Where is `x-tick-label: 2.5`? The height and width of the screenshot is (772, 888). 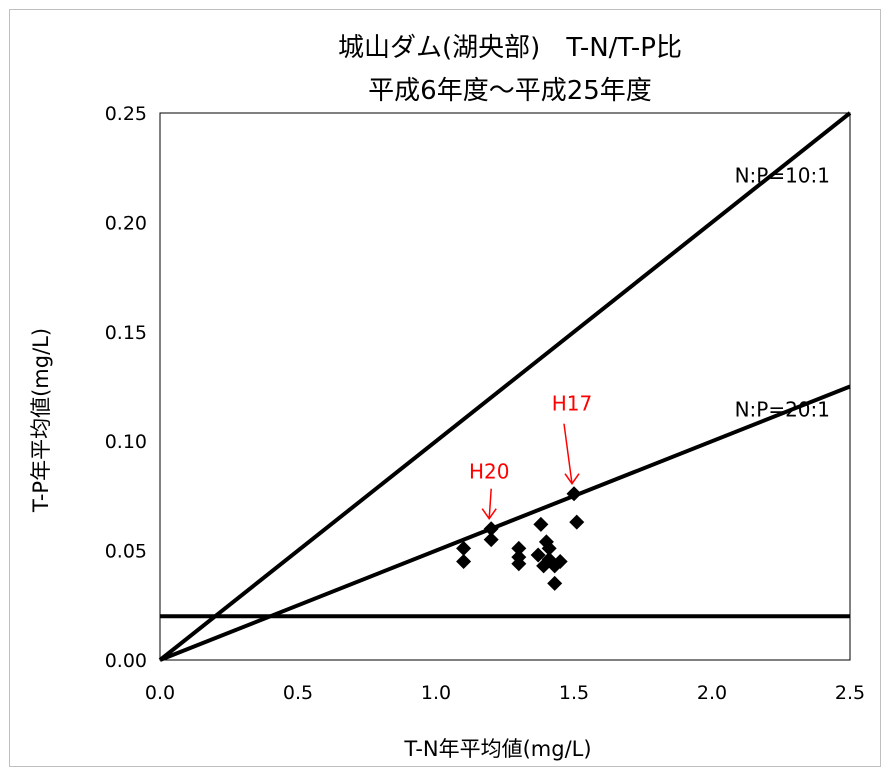
x-tick-label: 2.5 is located at coordinates (850, 693).